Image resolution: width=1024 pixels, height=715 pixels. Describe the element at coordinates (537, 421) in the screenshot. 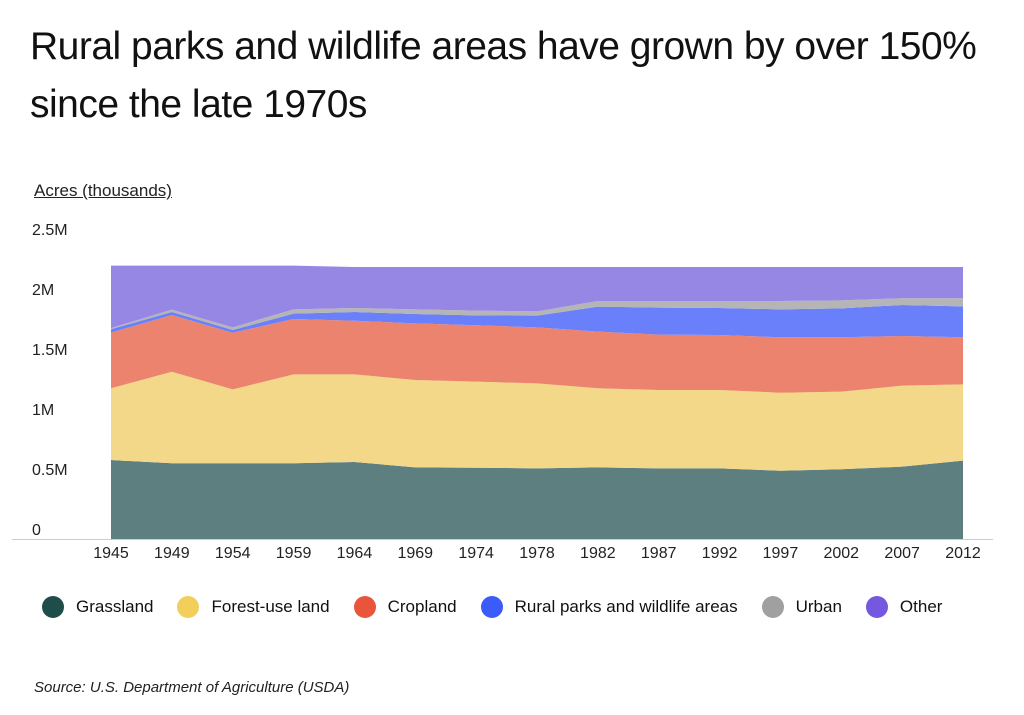

I see `area-forest-use-land` at that location.